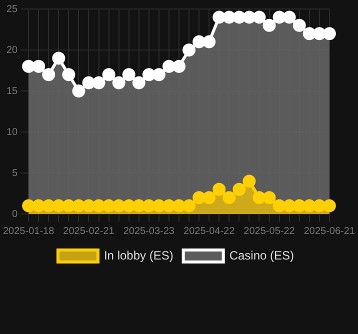  What do you see at coordinates (15, 173) in the screenshot?
I see `y-tick-label: 5` at bounding box center [15, 173].